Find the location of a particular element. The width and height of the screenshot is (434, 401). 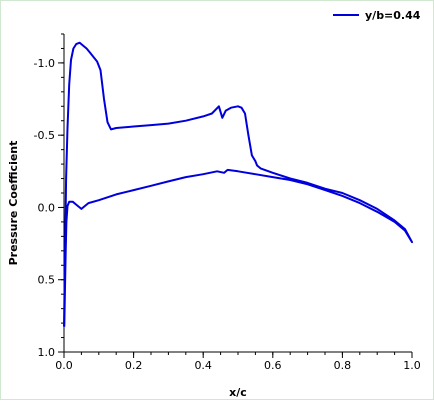

x-tick-label: 0.8 is located at coordinates (343, 365).